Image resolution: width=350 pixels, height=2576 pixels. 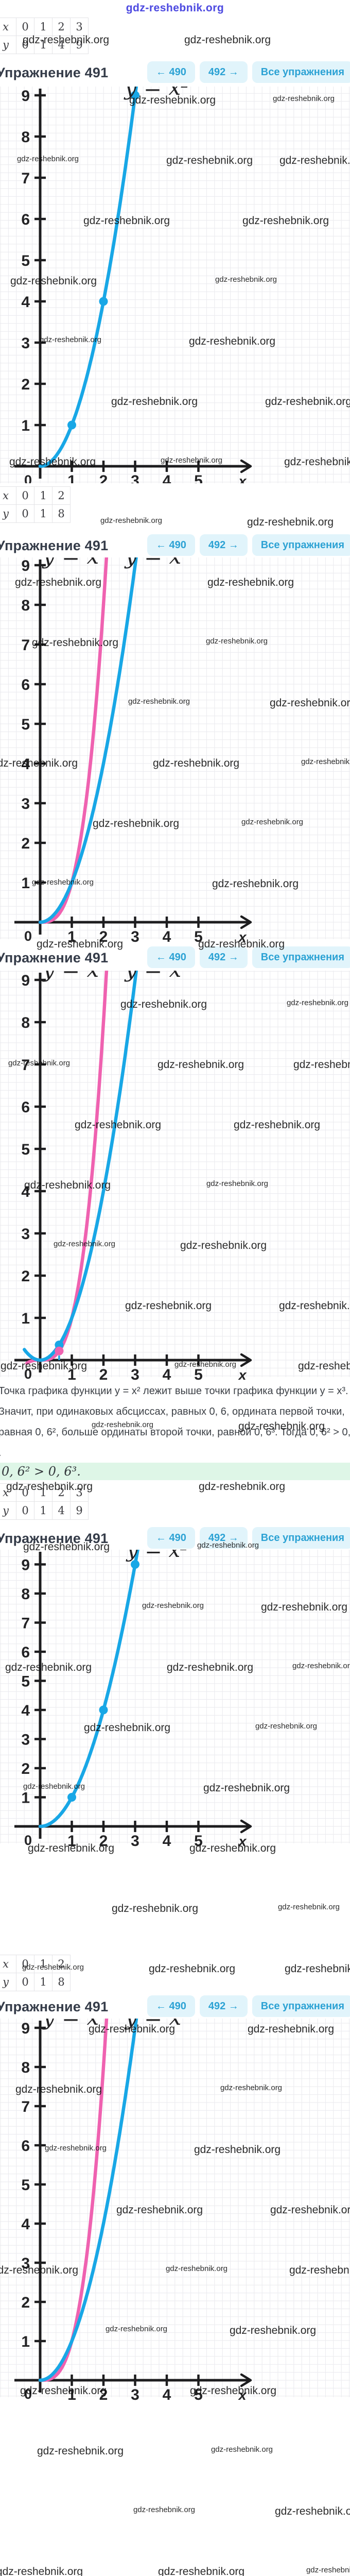 What do you see at coordinates (35, 1964) in the screenshot?
I see `table-row: x 0 1 2` at bounding box center [35, 1964].